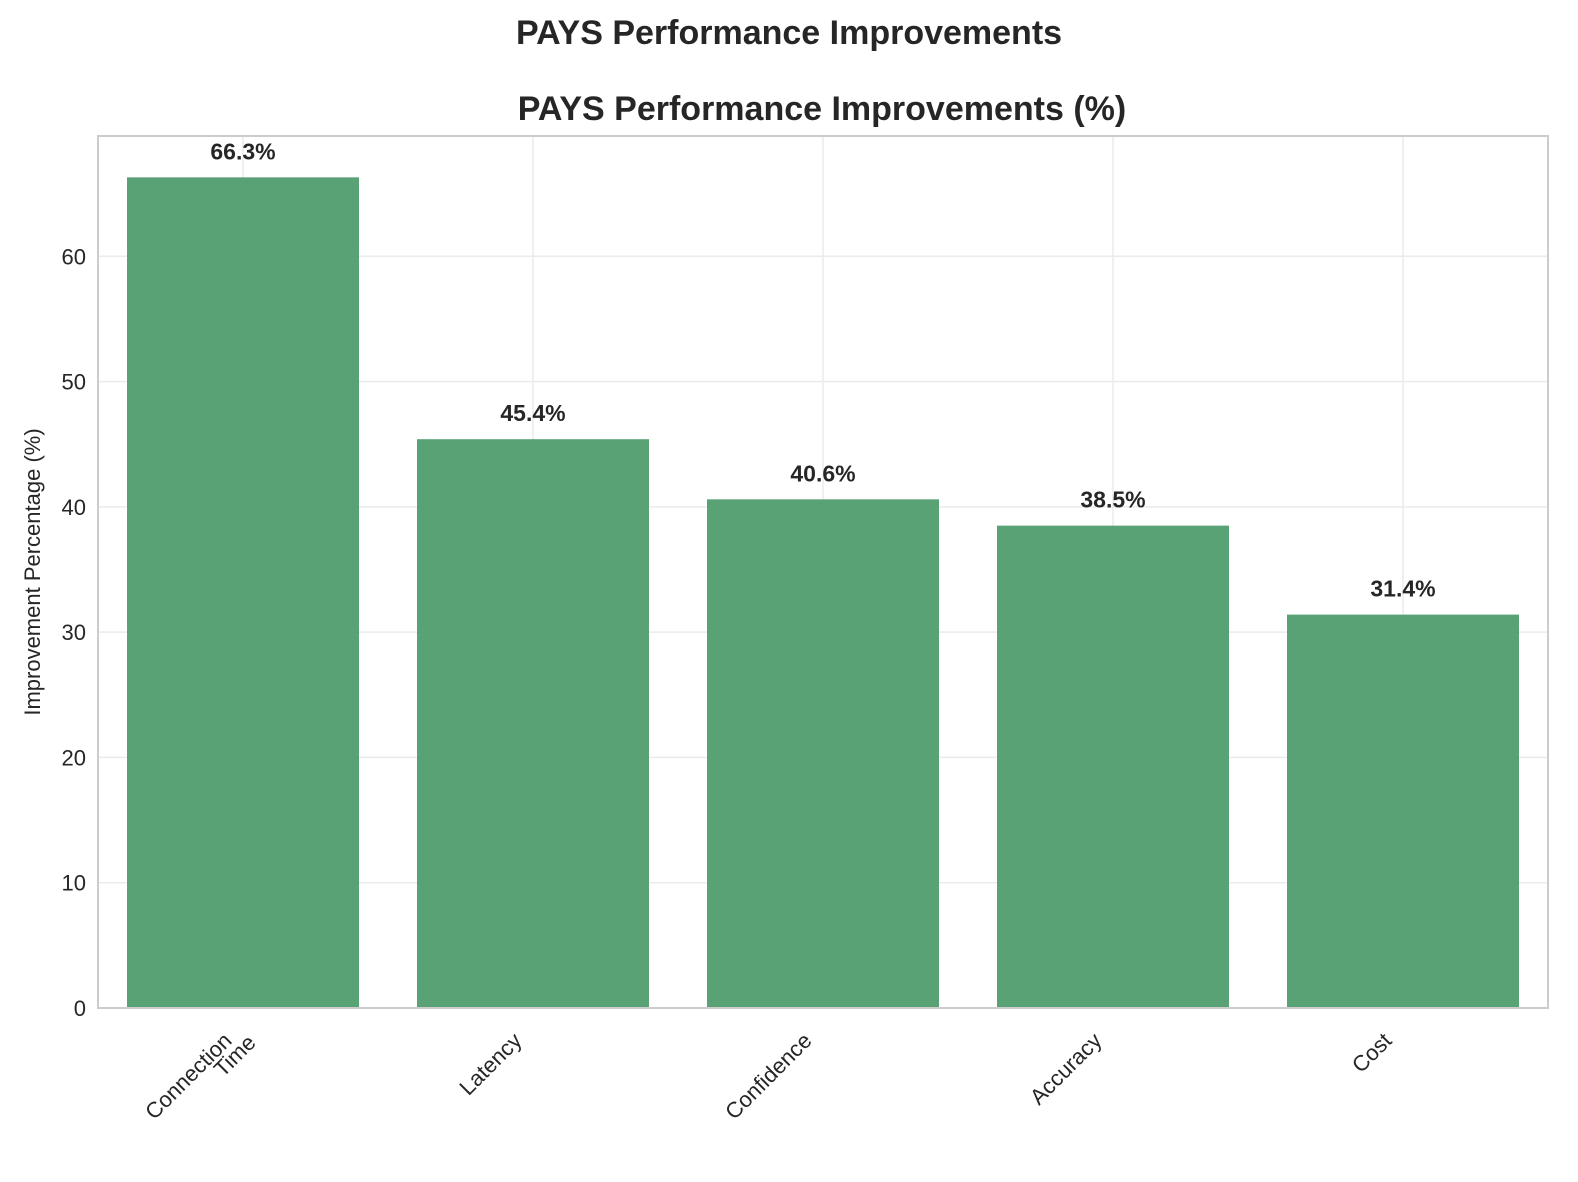 Image resolution: width=1578 pixels, height=1182 pixels. I want to click on bar-value-label: 40.6%, so click(822, 473).